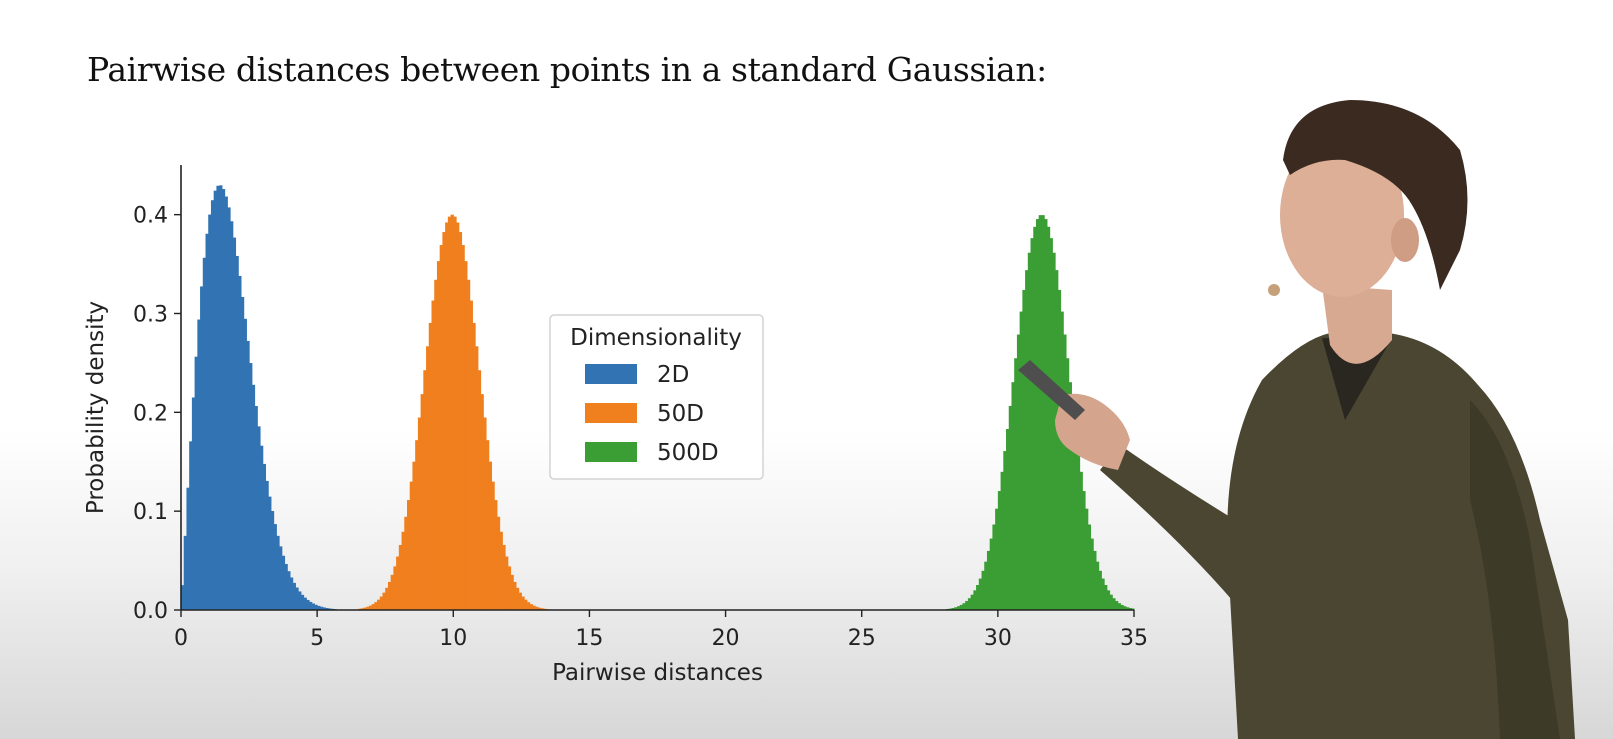  I want to click on legend-swatch-500D, so click(611, 452).